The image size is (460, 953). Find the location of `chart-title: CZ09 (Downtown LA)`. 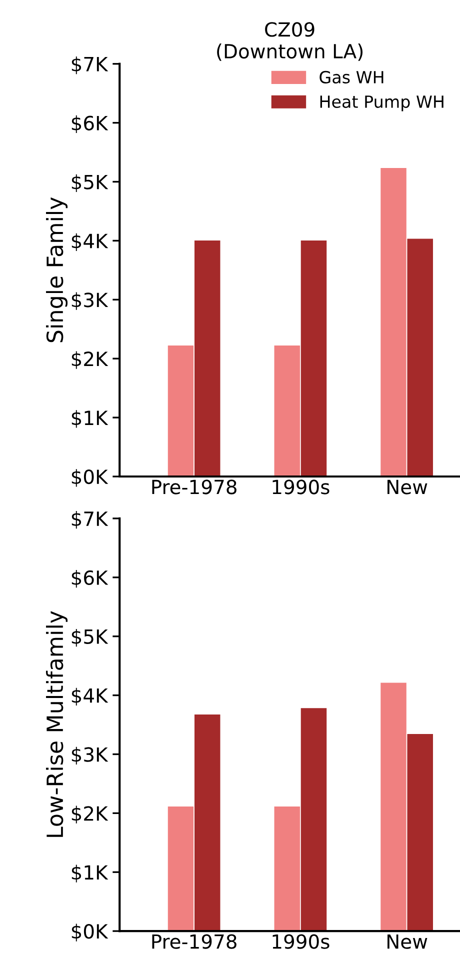

chart-title: CZ09 (Downtown LA) is located at coordinates (290, 41).